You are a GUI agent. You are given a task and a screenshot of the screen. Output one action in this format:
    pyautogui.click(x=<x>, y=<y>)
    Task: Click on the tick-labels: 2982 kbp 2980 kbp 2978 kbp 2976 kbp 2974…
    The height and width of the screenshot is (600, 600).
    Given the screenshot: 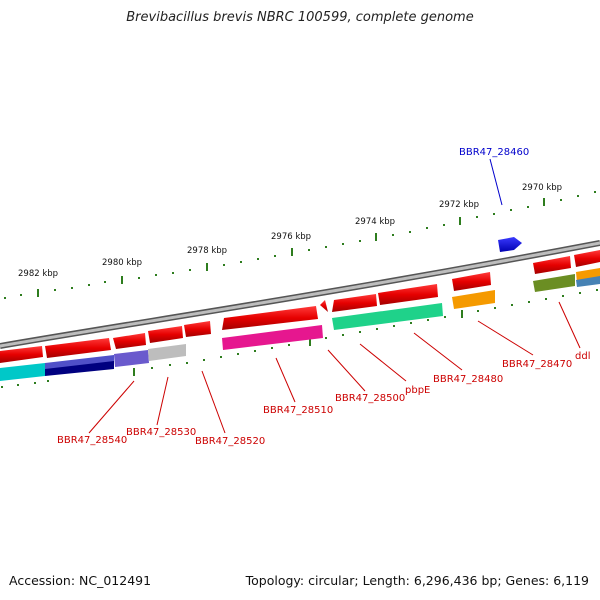 What is the action you would take?
    pyautogui.click(x=290, y=231)
    